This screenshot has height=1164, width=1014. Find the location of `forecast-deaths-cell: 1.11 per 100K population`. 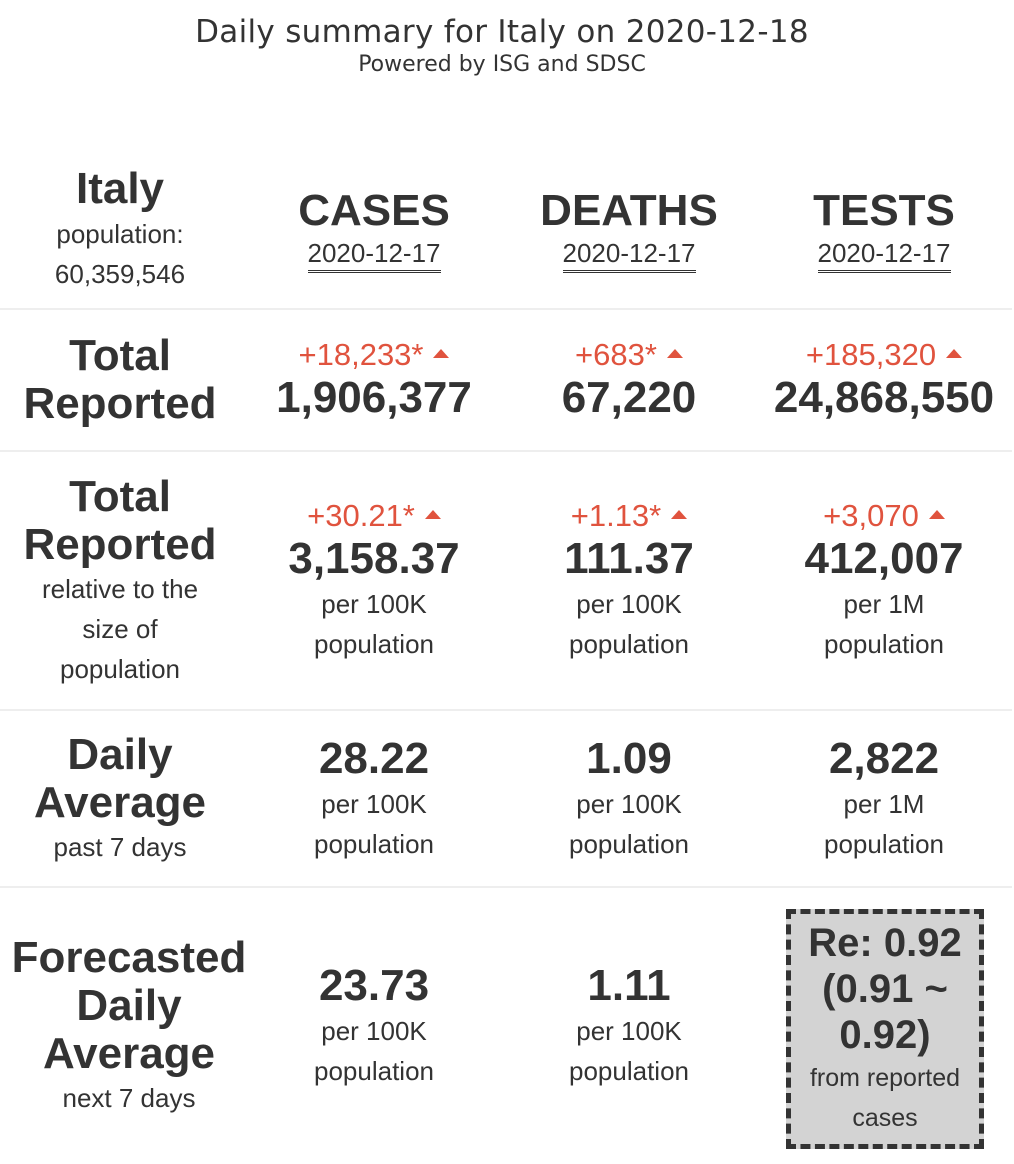

forecast-deaths-cell: 1.11 per 100K population is located at coordinates (629, 1026).